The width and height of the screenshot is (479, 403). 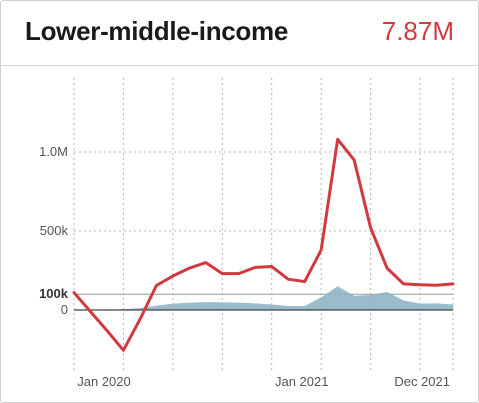 I want to click on area-series, so click(x=263, y=298).